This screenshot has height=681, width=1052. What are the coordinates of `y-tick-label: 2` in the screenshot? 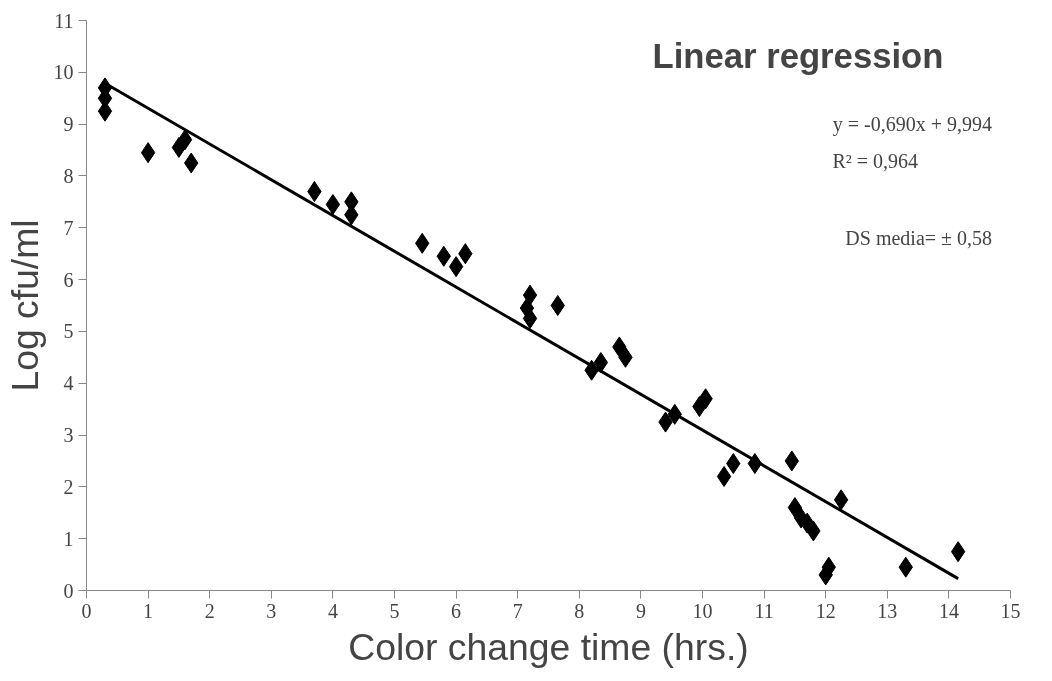 It's located at (68, 486).